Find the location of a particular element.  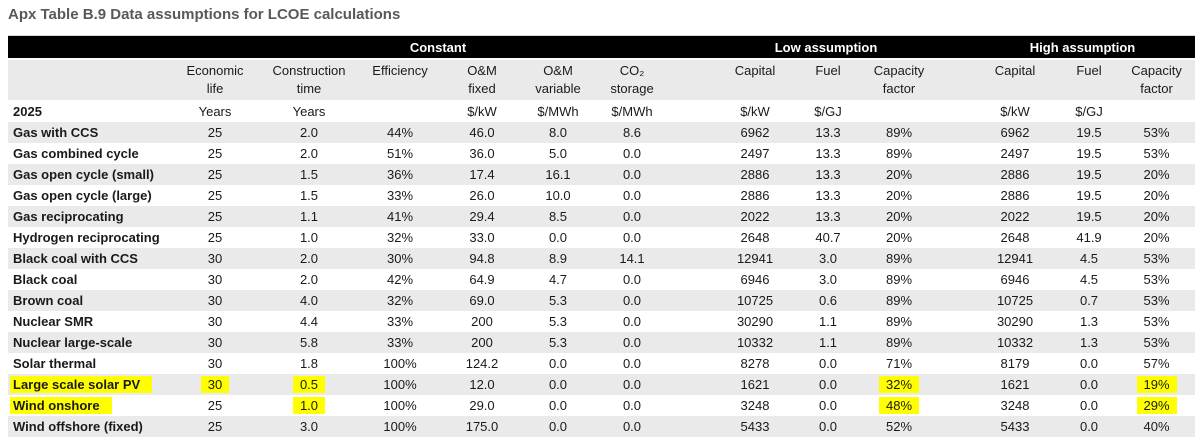

value-cell: 30 is located at coordinates (215, 363).